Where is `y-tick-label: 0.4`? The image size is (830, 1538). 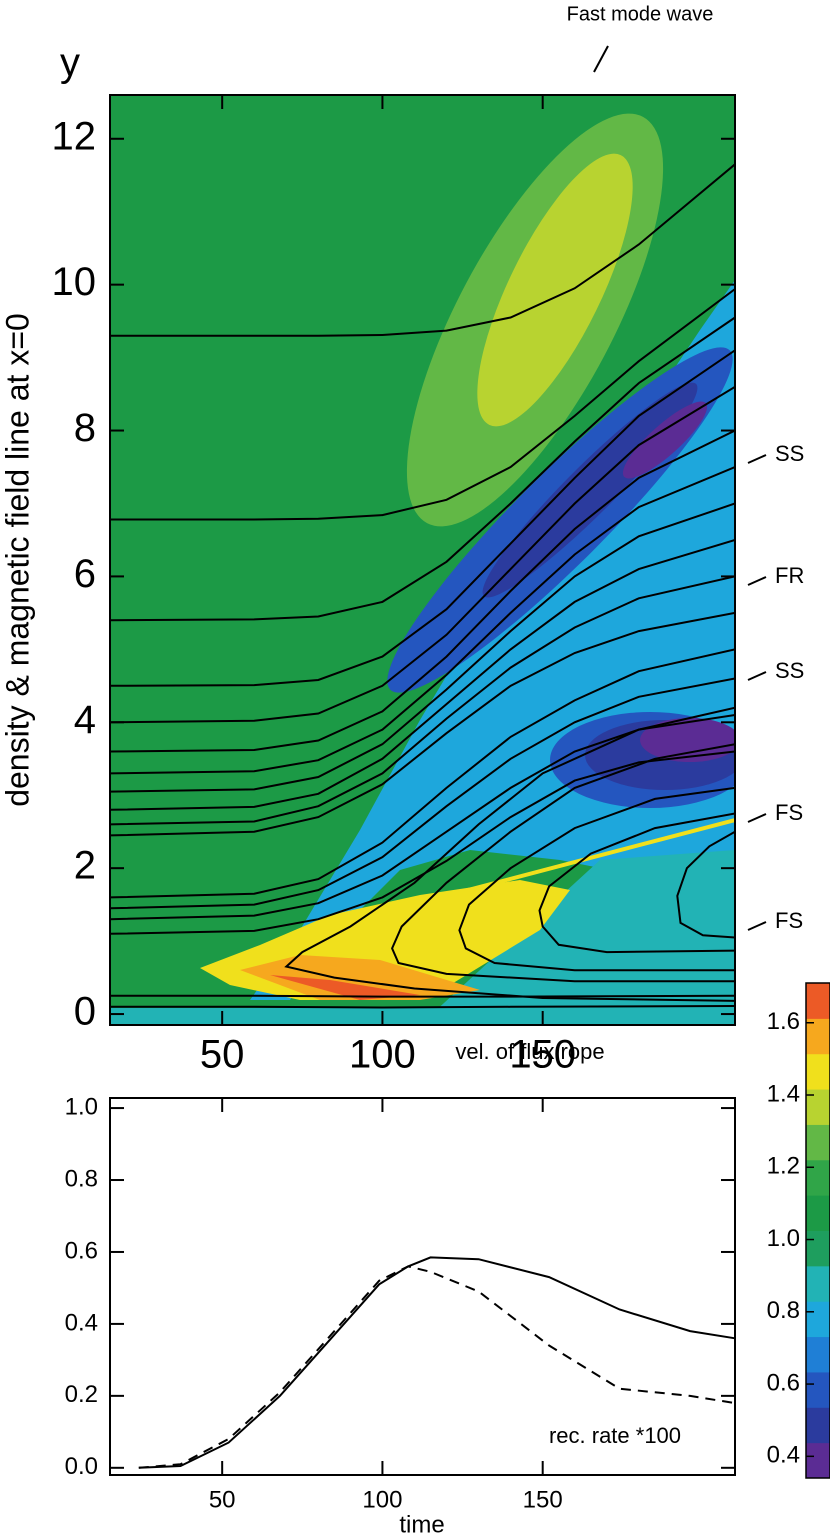
y-tick-label: 0.4 is located at coordinates (81, 1322).